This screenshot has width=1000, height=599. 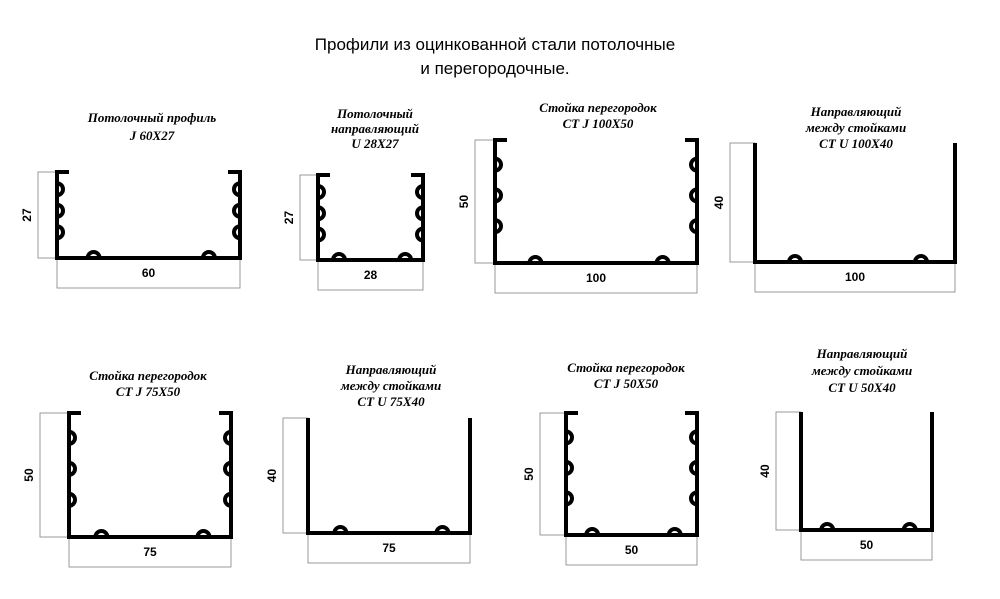 What do you see at coordinates (391, 401) in the screenshot?
I see `profile-name: CT U 75X40` at bounding box center [391, 401].